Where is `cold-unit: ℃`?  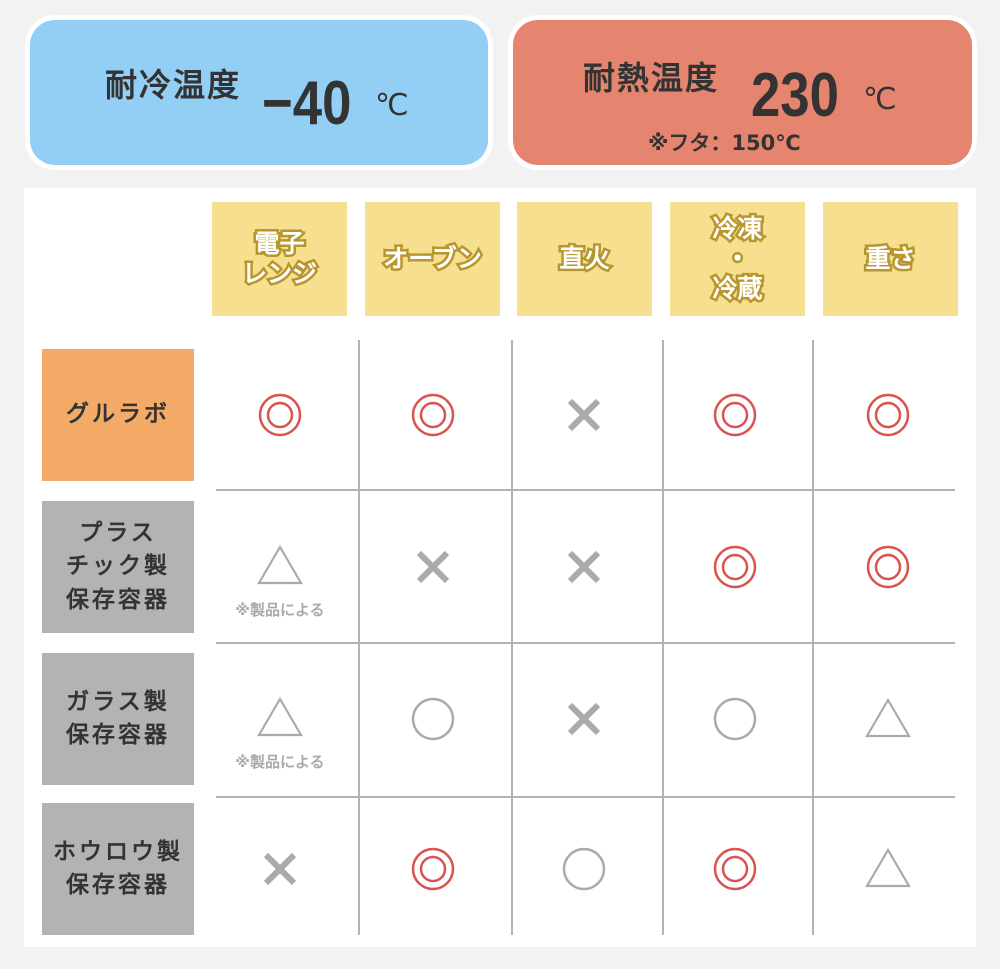
cold-unit: ℃ is located at coordinates (392, 105).